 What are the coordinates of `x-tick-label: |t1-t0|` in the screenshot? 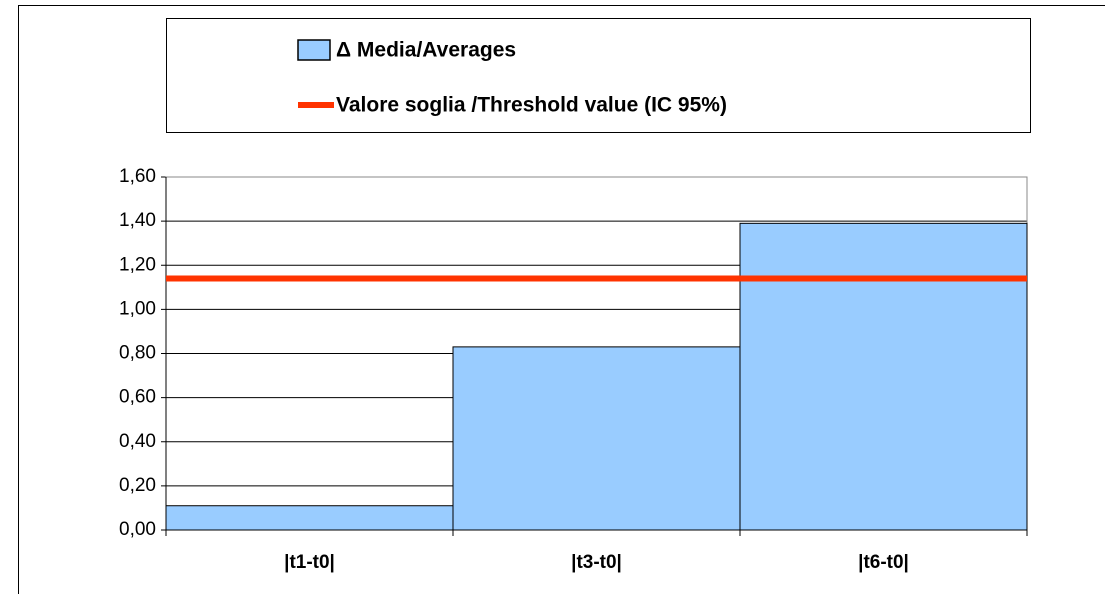 It's located at (309, 562).